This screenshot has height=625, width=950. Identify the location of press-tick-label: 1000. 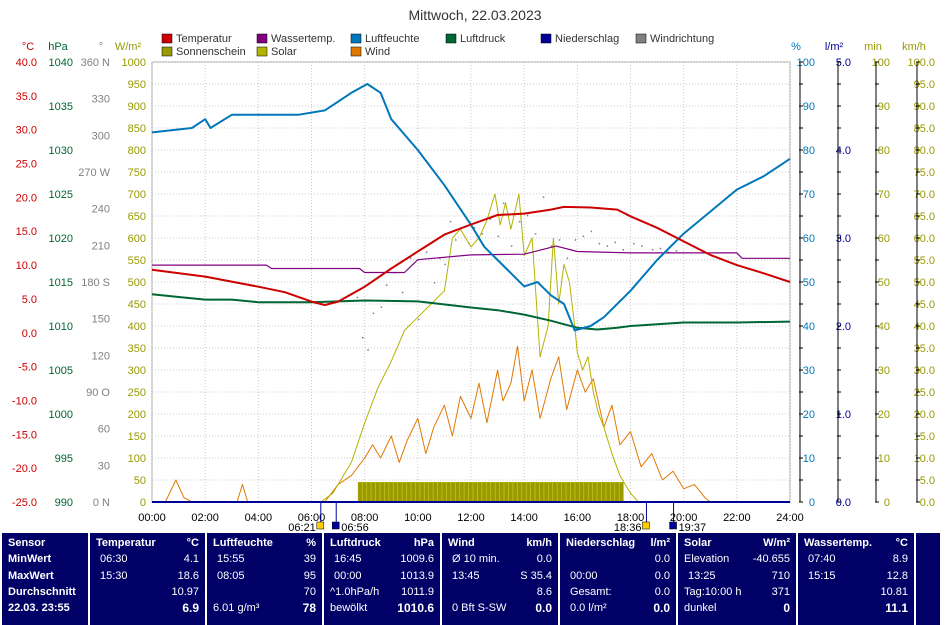
(61, 415).